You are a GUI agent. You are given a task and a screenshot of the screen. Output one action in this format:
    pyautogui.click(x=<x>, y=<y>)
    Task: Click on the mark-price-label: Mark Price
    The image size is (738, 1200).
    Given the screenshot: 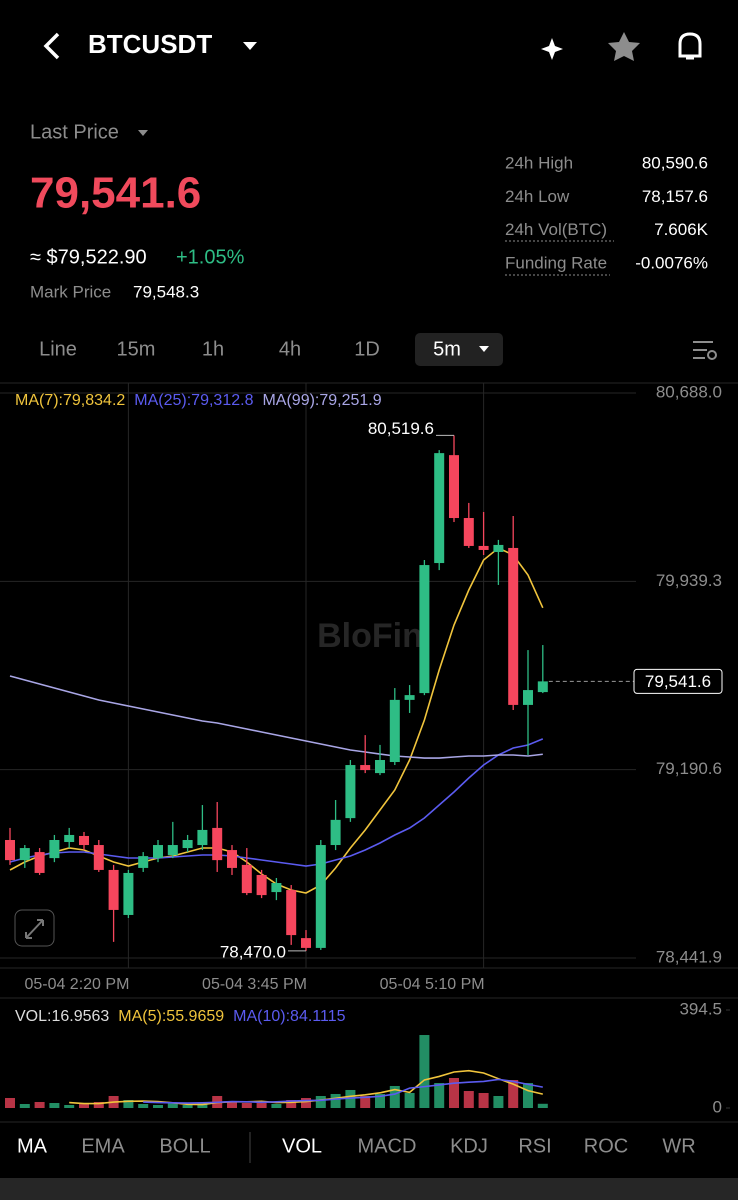 What is the action you would take?
    pyautogui.click(x=70, y=291)
    